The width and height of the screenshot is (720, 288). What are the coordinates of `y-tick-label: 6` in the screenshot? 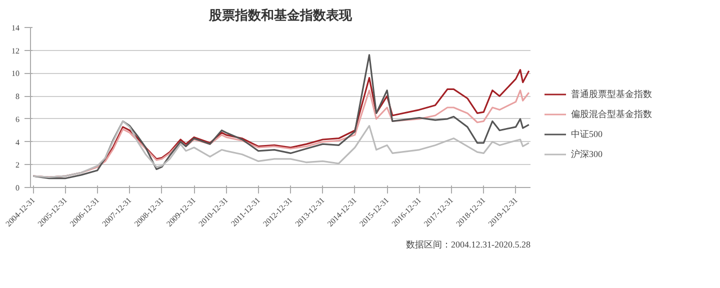 It's located at (18, 119).